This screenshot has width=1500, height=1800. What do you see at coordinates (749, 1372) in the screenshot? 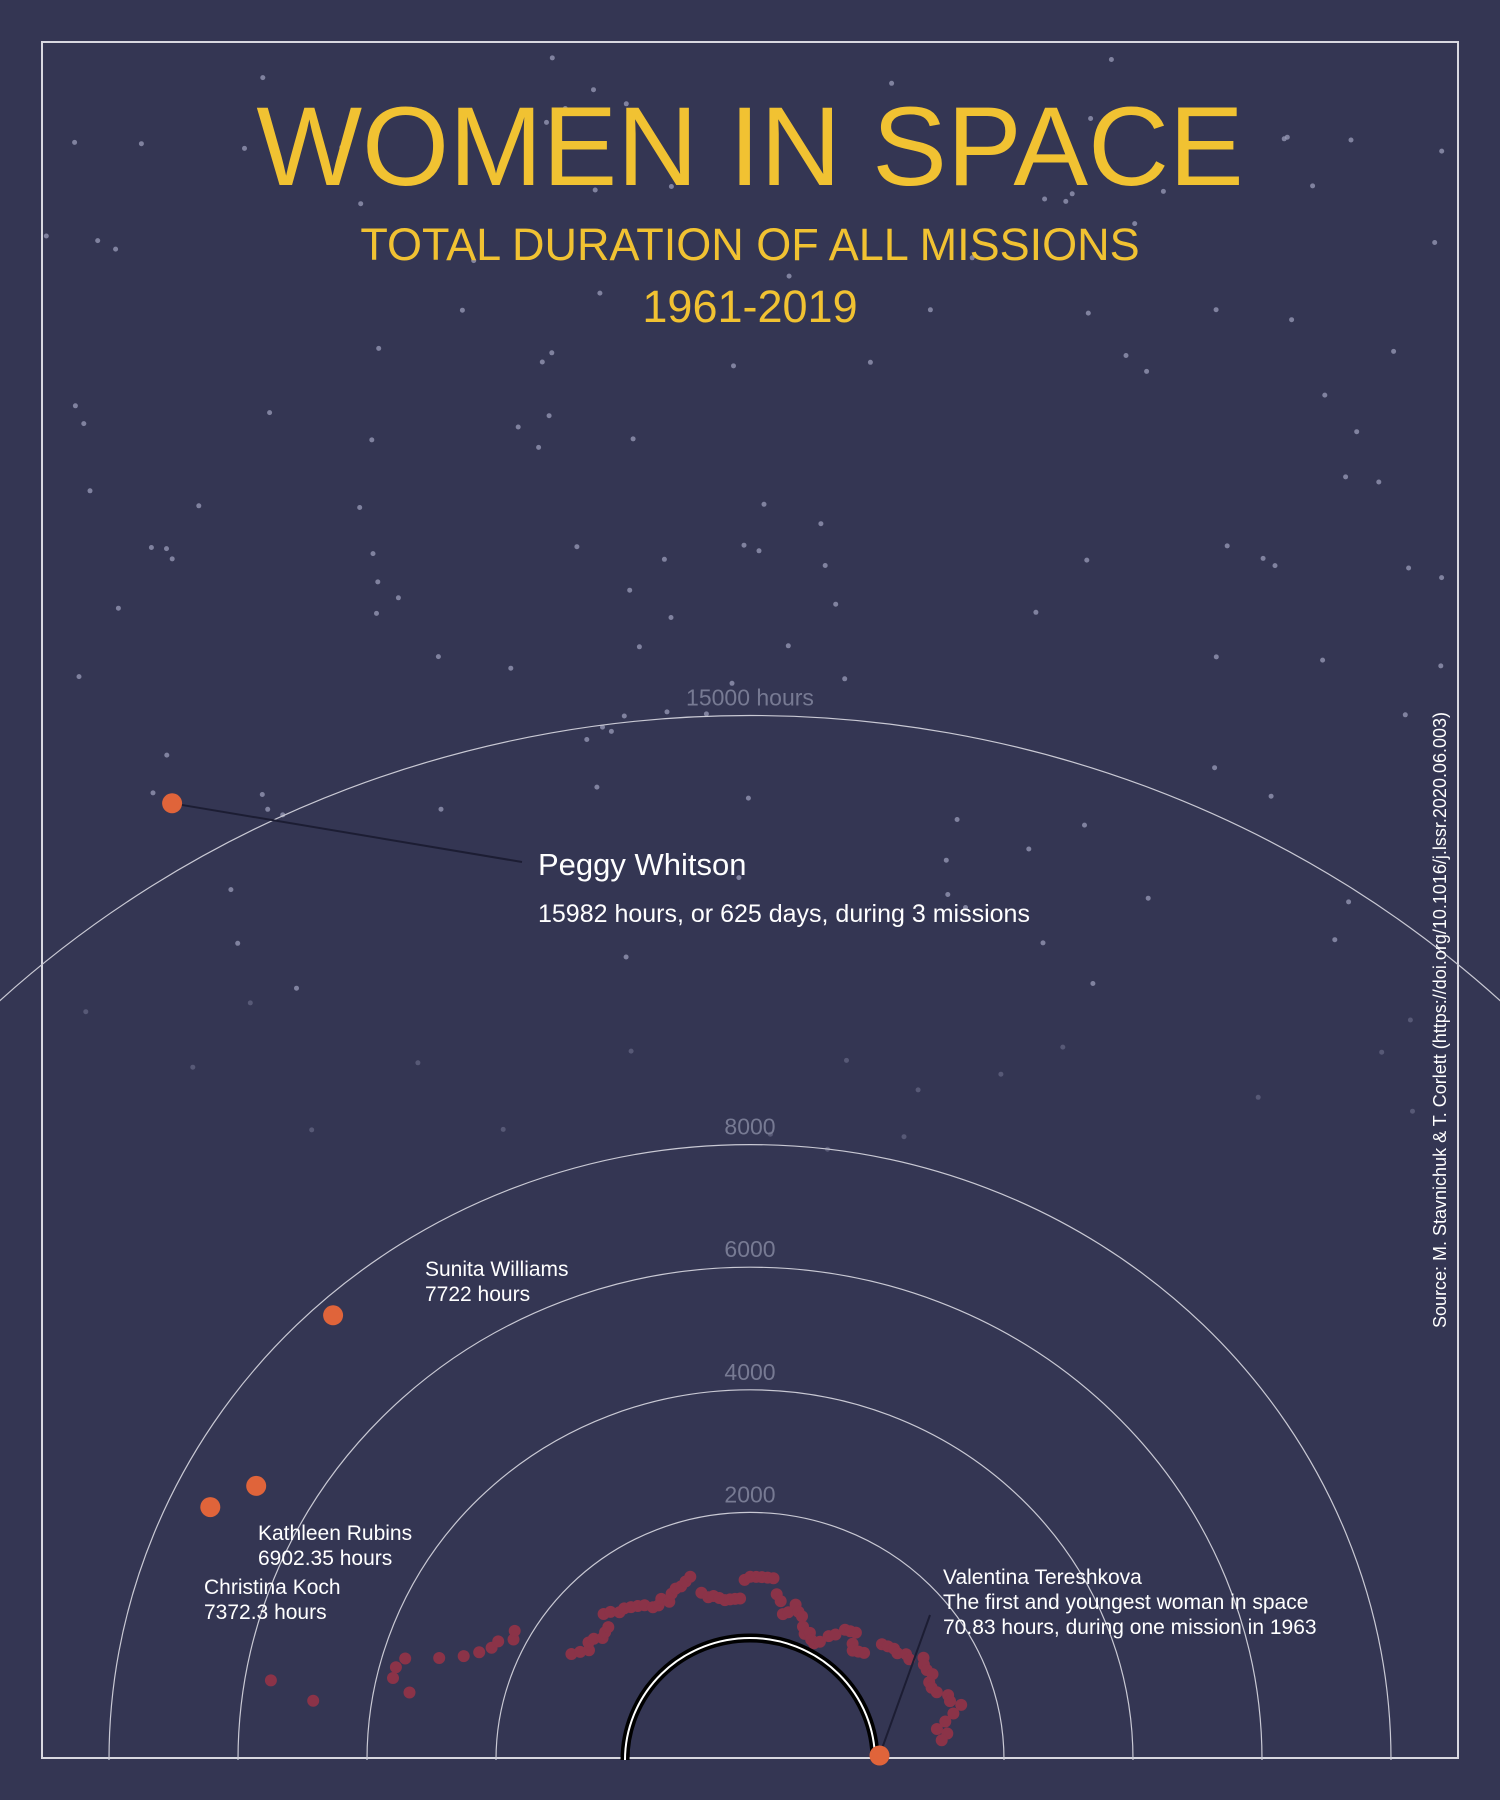
I see `grid-ring-label: 4000` at bounding box center [749, 1372].